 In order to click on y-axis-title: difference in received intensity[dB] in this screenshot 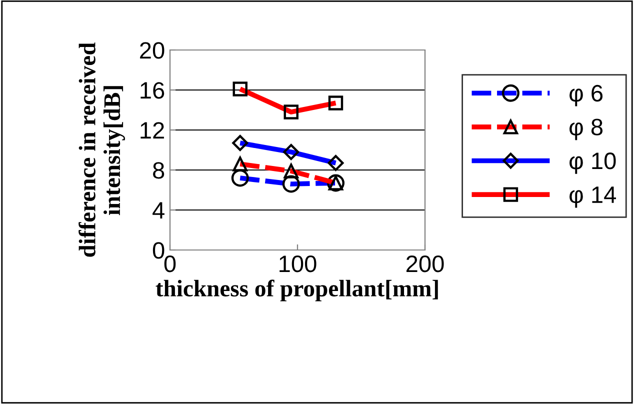, I will do `click(101, 149)`.